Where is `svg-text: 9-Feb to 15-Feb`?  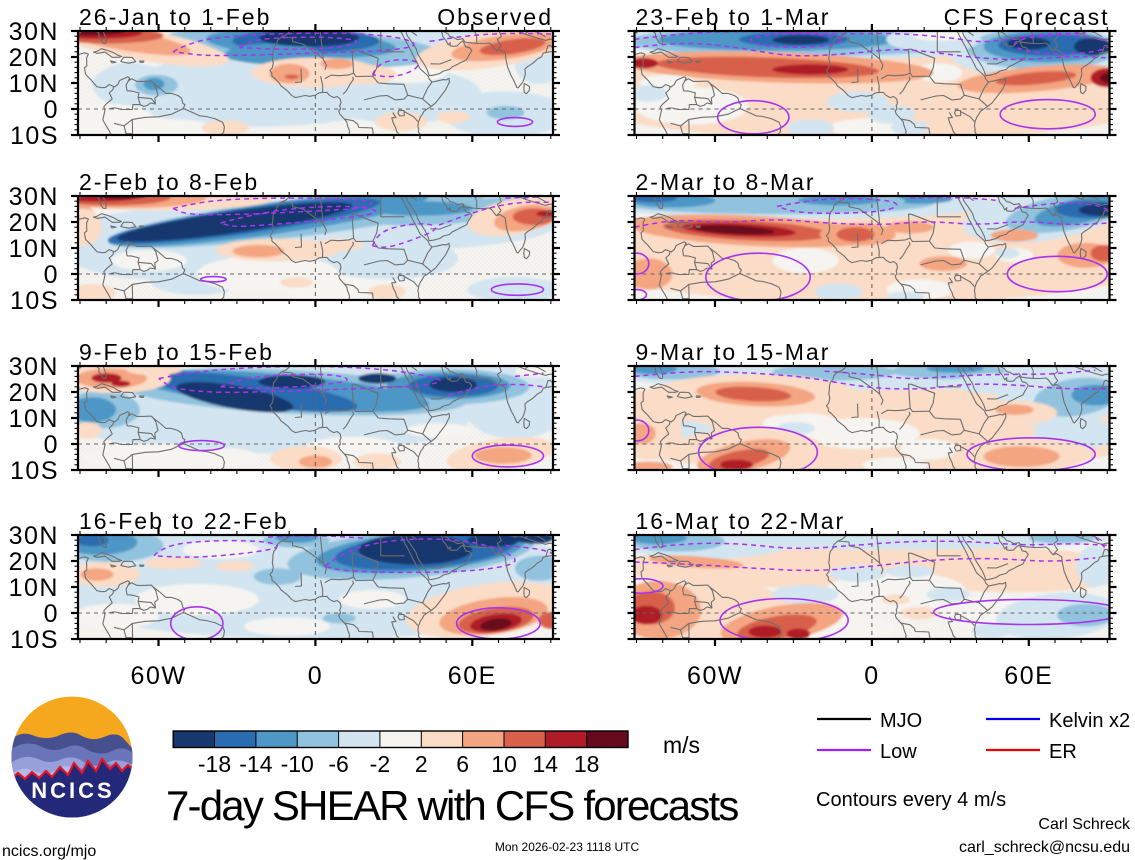
svg-text: 9-Feb to 15-Feb is located at coordinates (176, 352).